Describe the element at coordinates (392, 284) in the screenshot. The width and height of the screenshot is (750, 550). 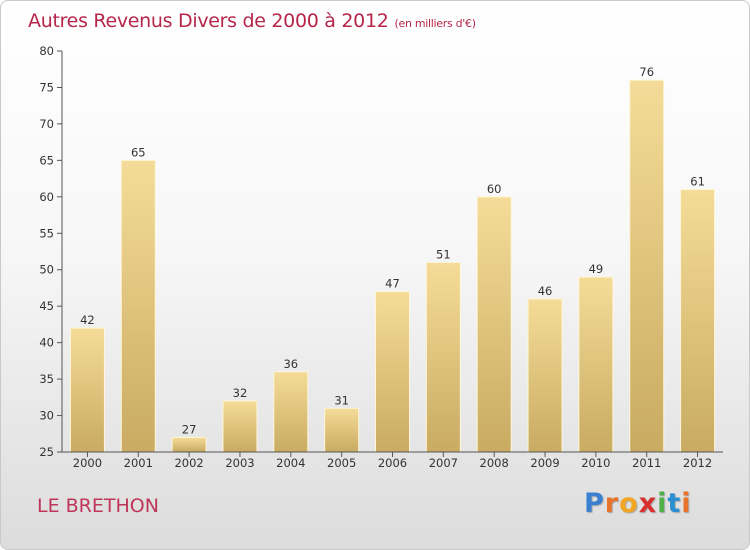
I see `data-label-2006: 47` at that location.